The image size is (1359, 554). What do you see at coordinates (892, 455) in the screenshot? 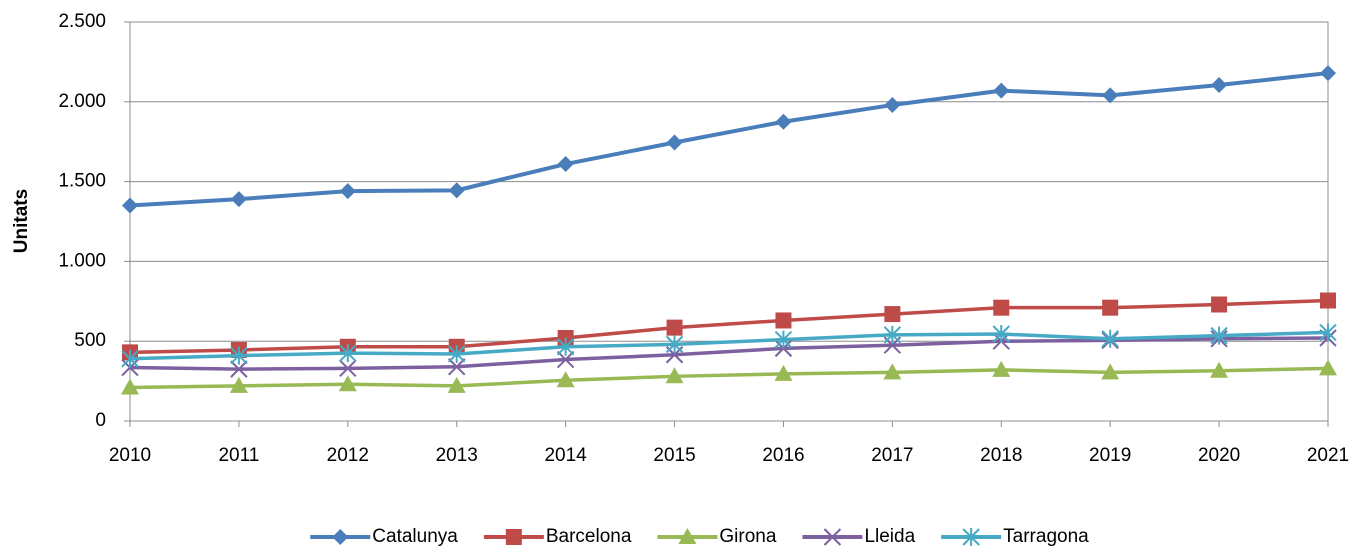
I see `x-tick-label: 2017` at bounding box center [892, 455].